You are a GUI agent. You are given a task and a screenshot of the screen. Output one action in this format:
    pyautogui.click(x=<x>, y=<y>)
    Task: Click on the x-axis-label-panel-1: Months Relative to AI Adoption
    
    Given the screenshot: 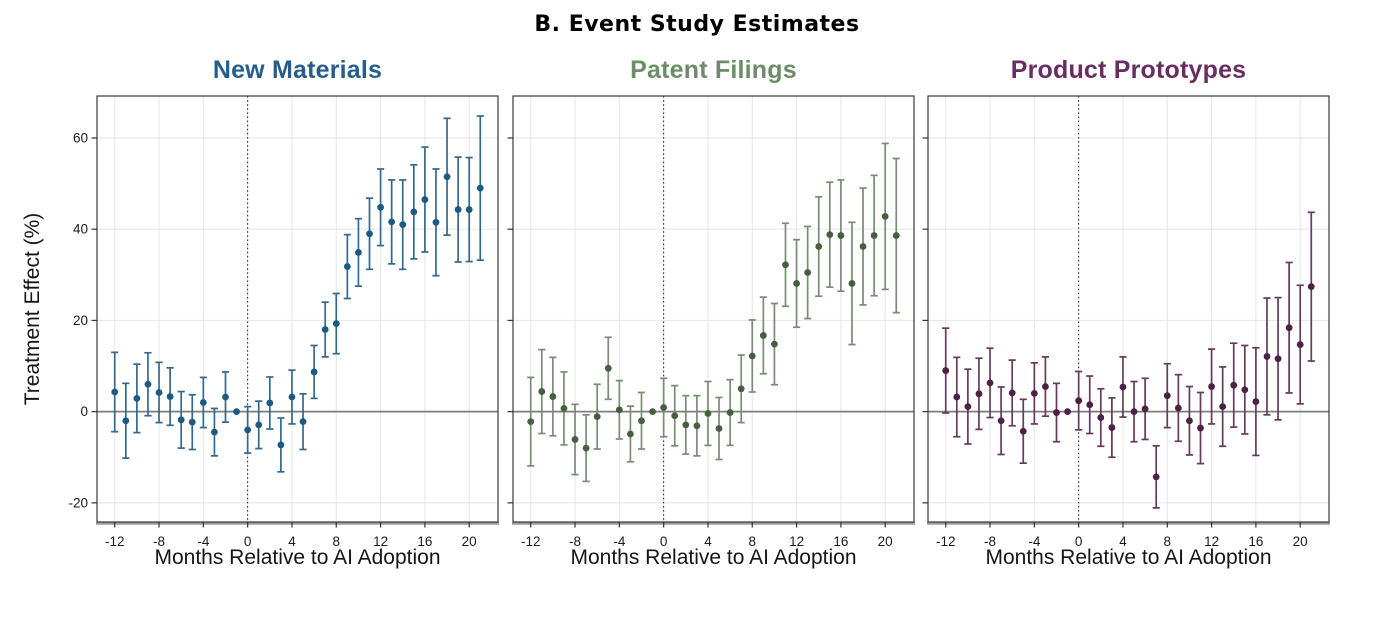 What is the action you would take?
    pyautogui.click(x=297, y=557)
    